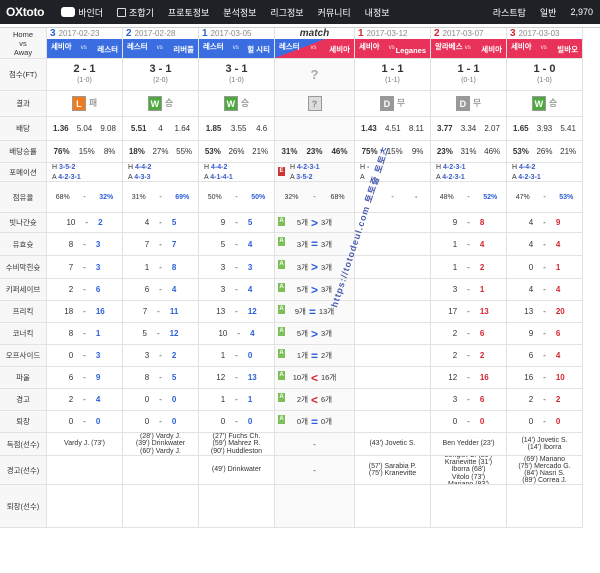 The width and height of the screenshot is (600, 573). What do you see at coordinates (182, 128) in the screenshot?
I see `odds-value: 1.64` at bounding box center [182, 128].